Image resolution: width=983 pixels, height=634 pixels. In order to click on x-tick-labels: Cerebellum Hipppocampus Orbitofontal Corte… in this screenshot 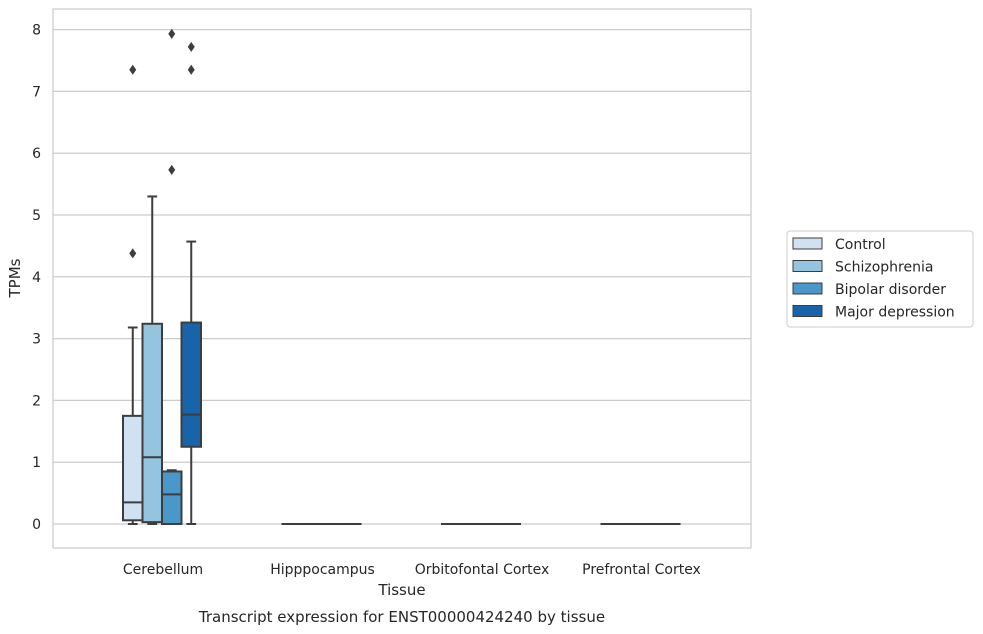, I will do `click(412, 570)`.